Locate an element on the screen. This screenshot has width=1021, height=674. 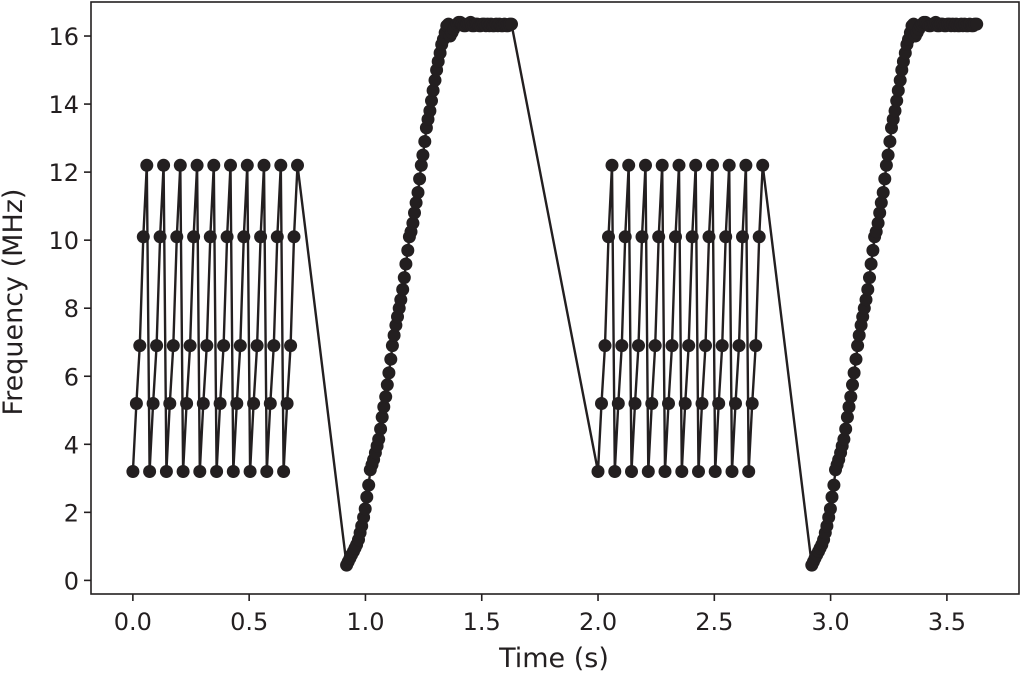
x-tick-label: 1.0 is located at coordinates (365, 622).